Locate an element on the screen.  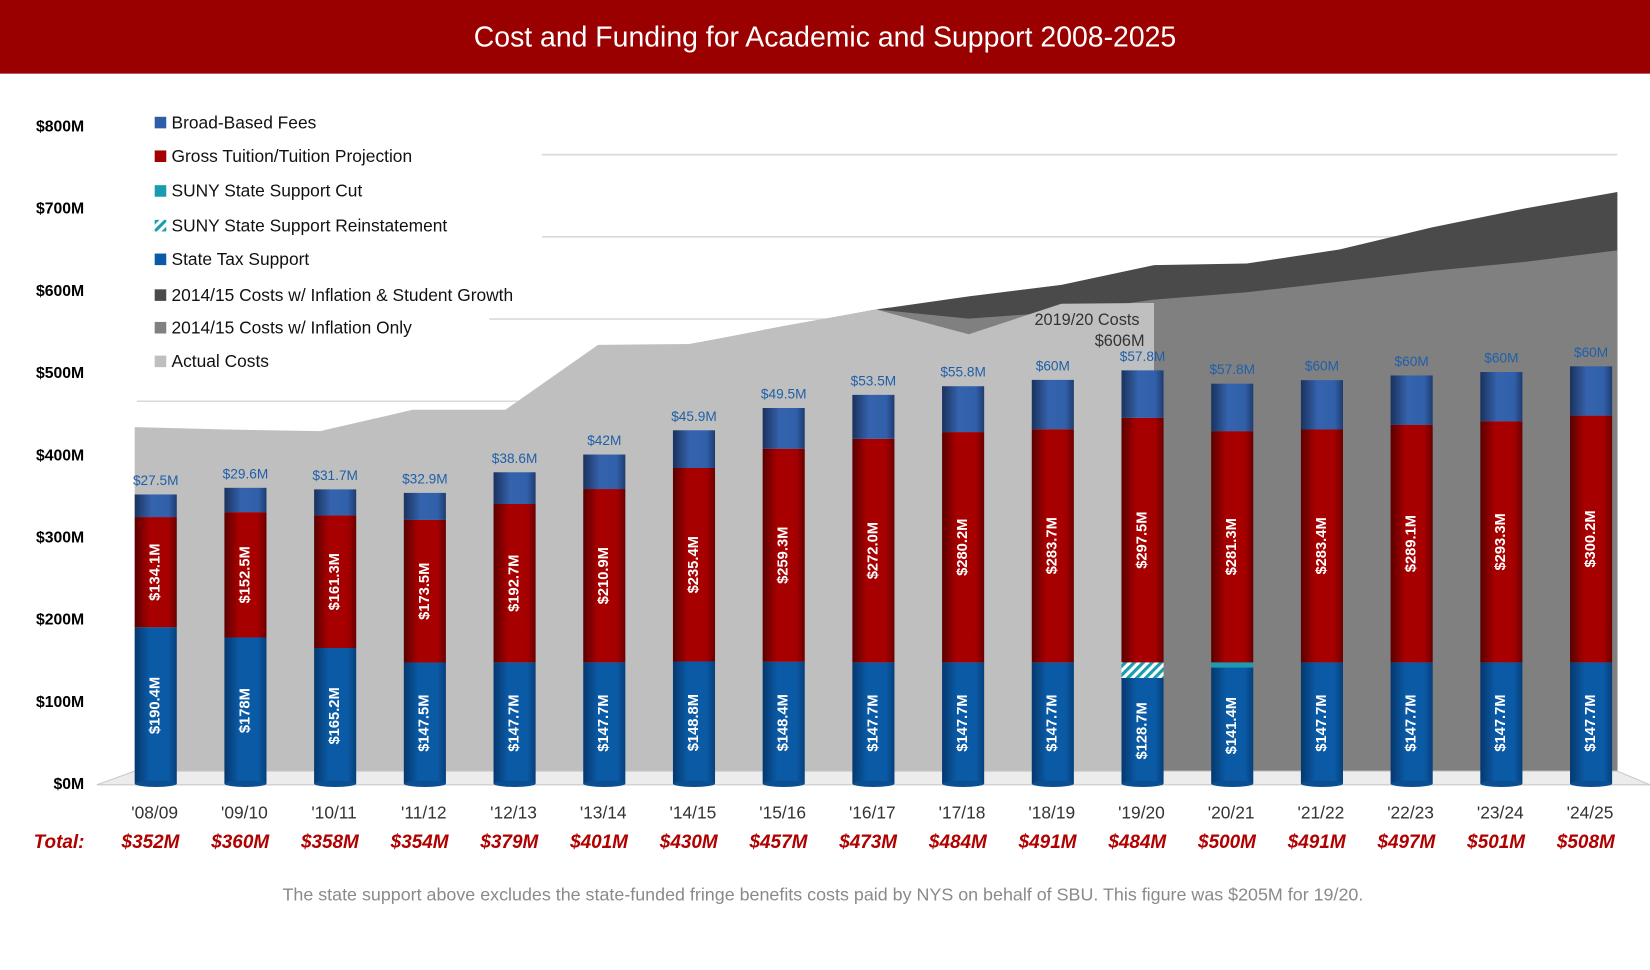
annotation-line1: 2019/20 Costs is located at coordinates (1086, 320).